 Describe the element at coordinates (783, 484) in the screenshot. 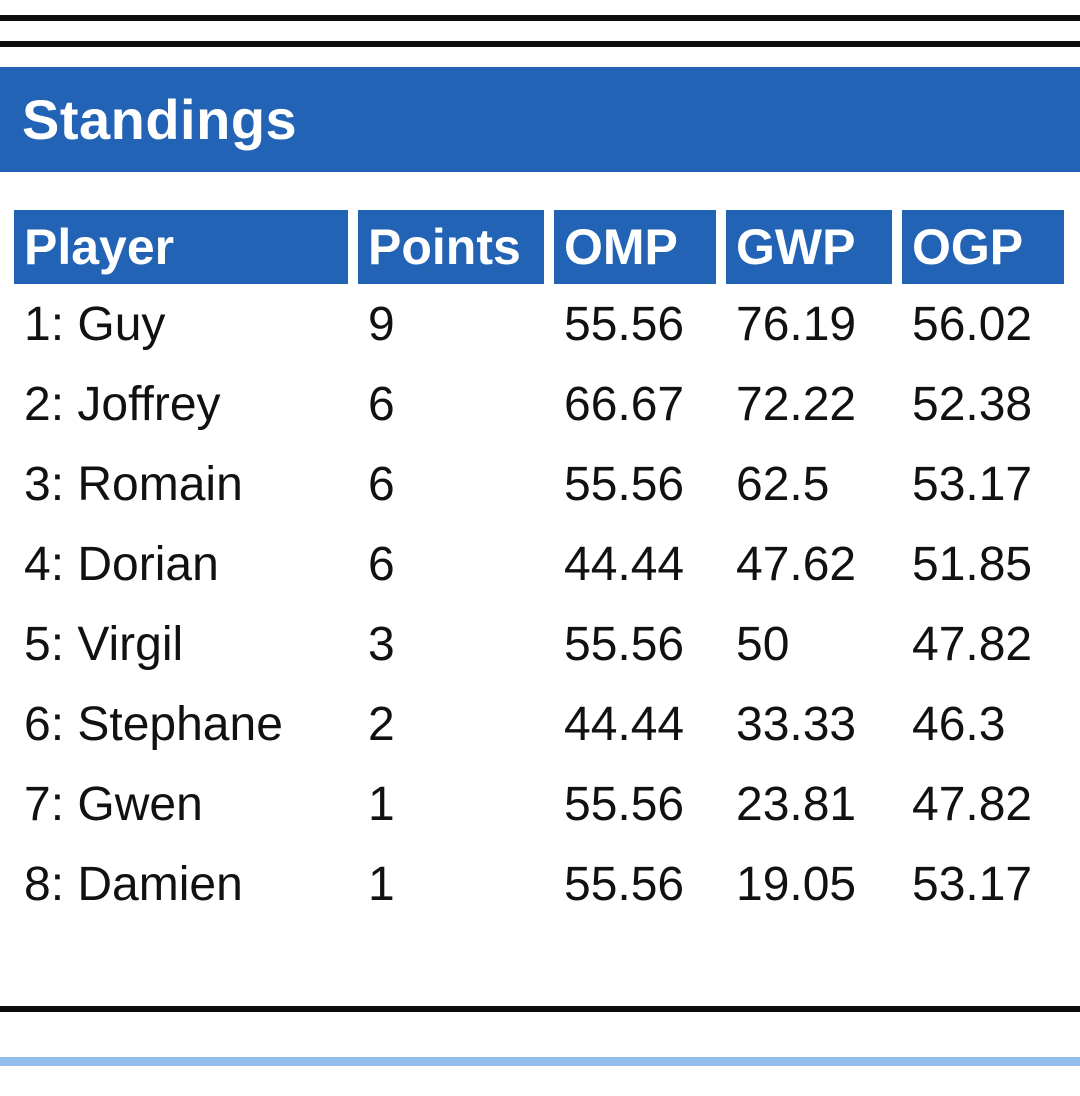

I see `cell-gwp: 62.5` at that location.